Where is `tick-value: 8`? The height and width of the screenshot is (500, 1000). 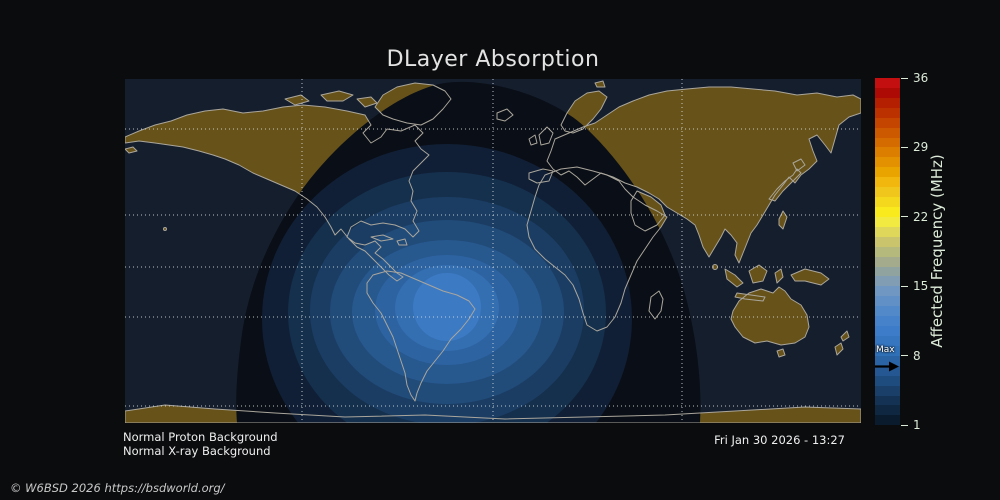
tick-value: 8 is located at coordinates (917, 355).